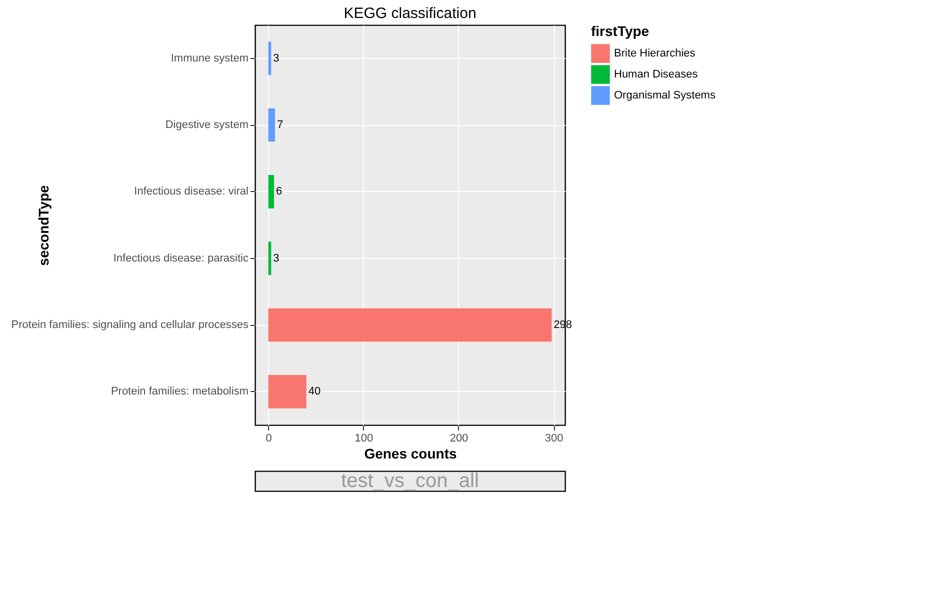 The image size is (929, 604). Describe the element at coordinates (279, 192) in the screenshot. I see `data-label: 6` at that location.